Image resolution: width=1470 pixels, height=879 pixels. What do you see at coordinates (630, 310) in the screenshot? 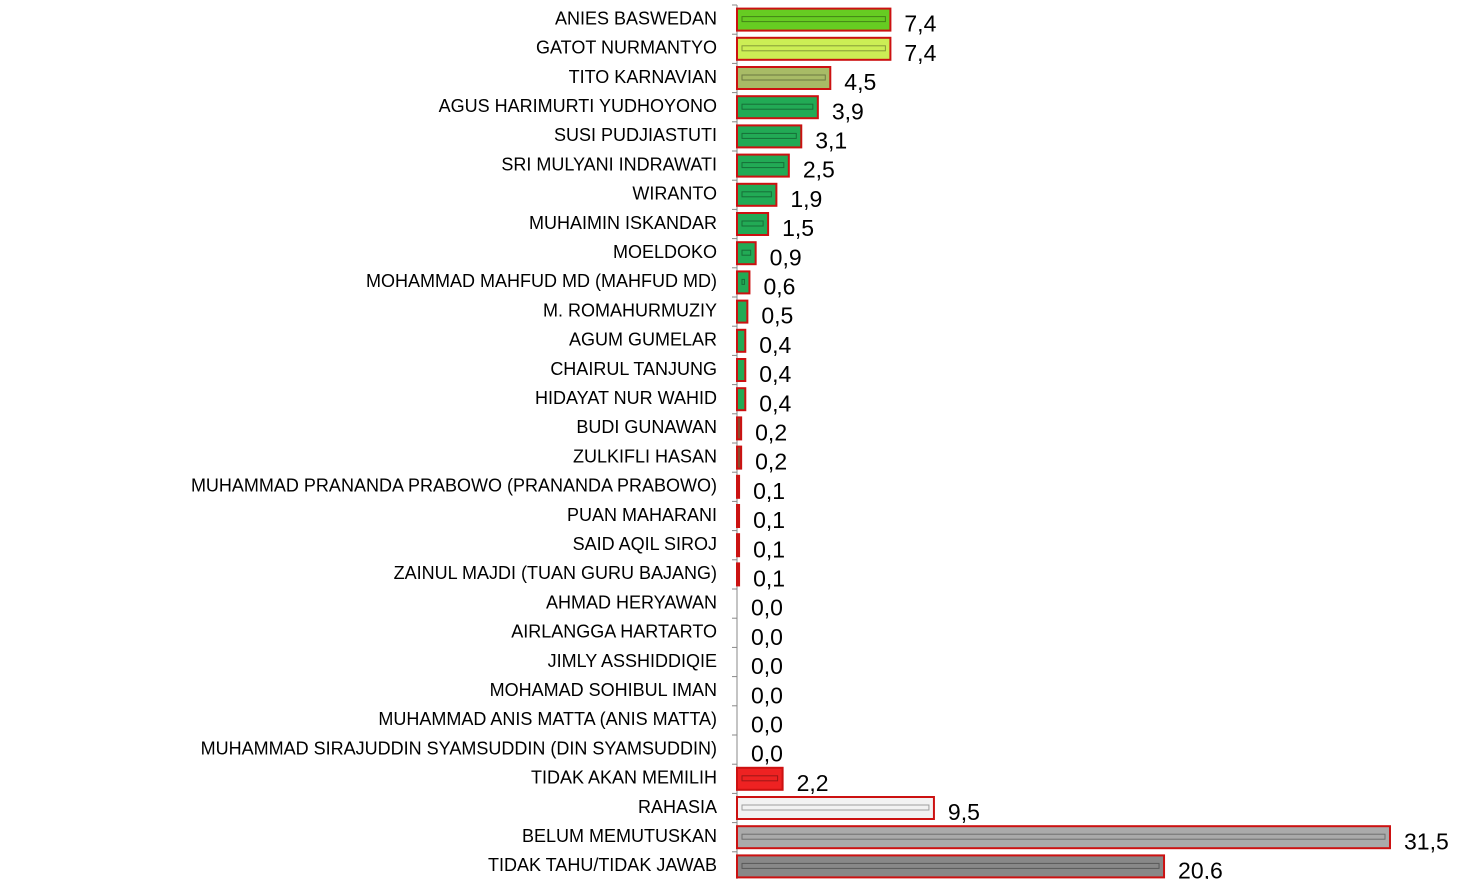
I see `category-label: M. ROMAHURMUZIY` at bounding box center [630, 310].